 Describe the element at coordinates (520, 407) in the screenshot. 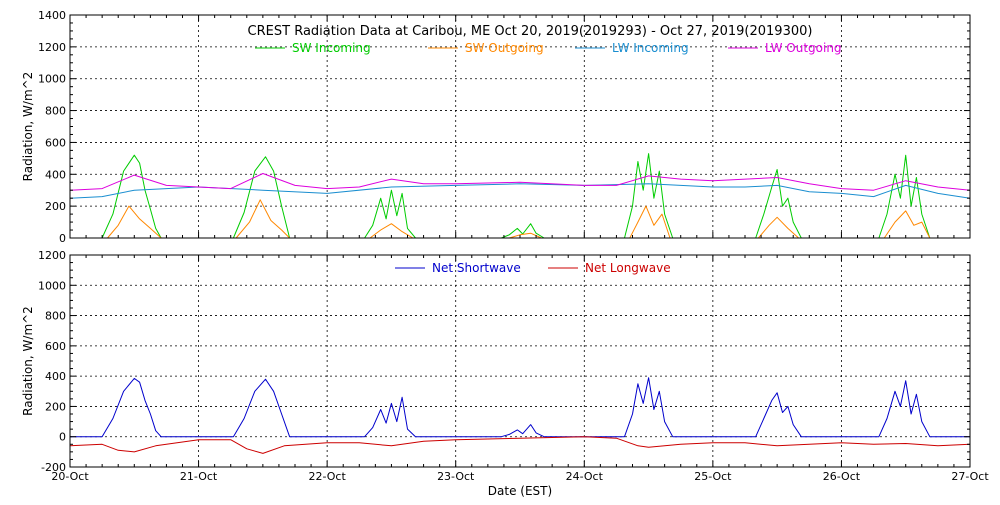

I see `series-line-net-shortwave` at that location.